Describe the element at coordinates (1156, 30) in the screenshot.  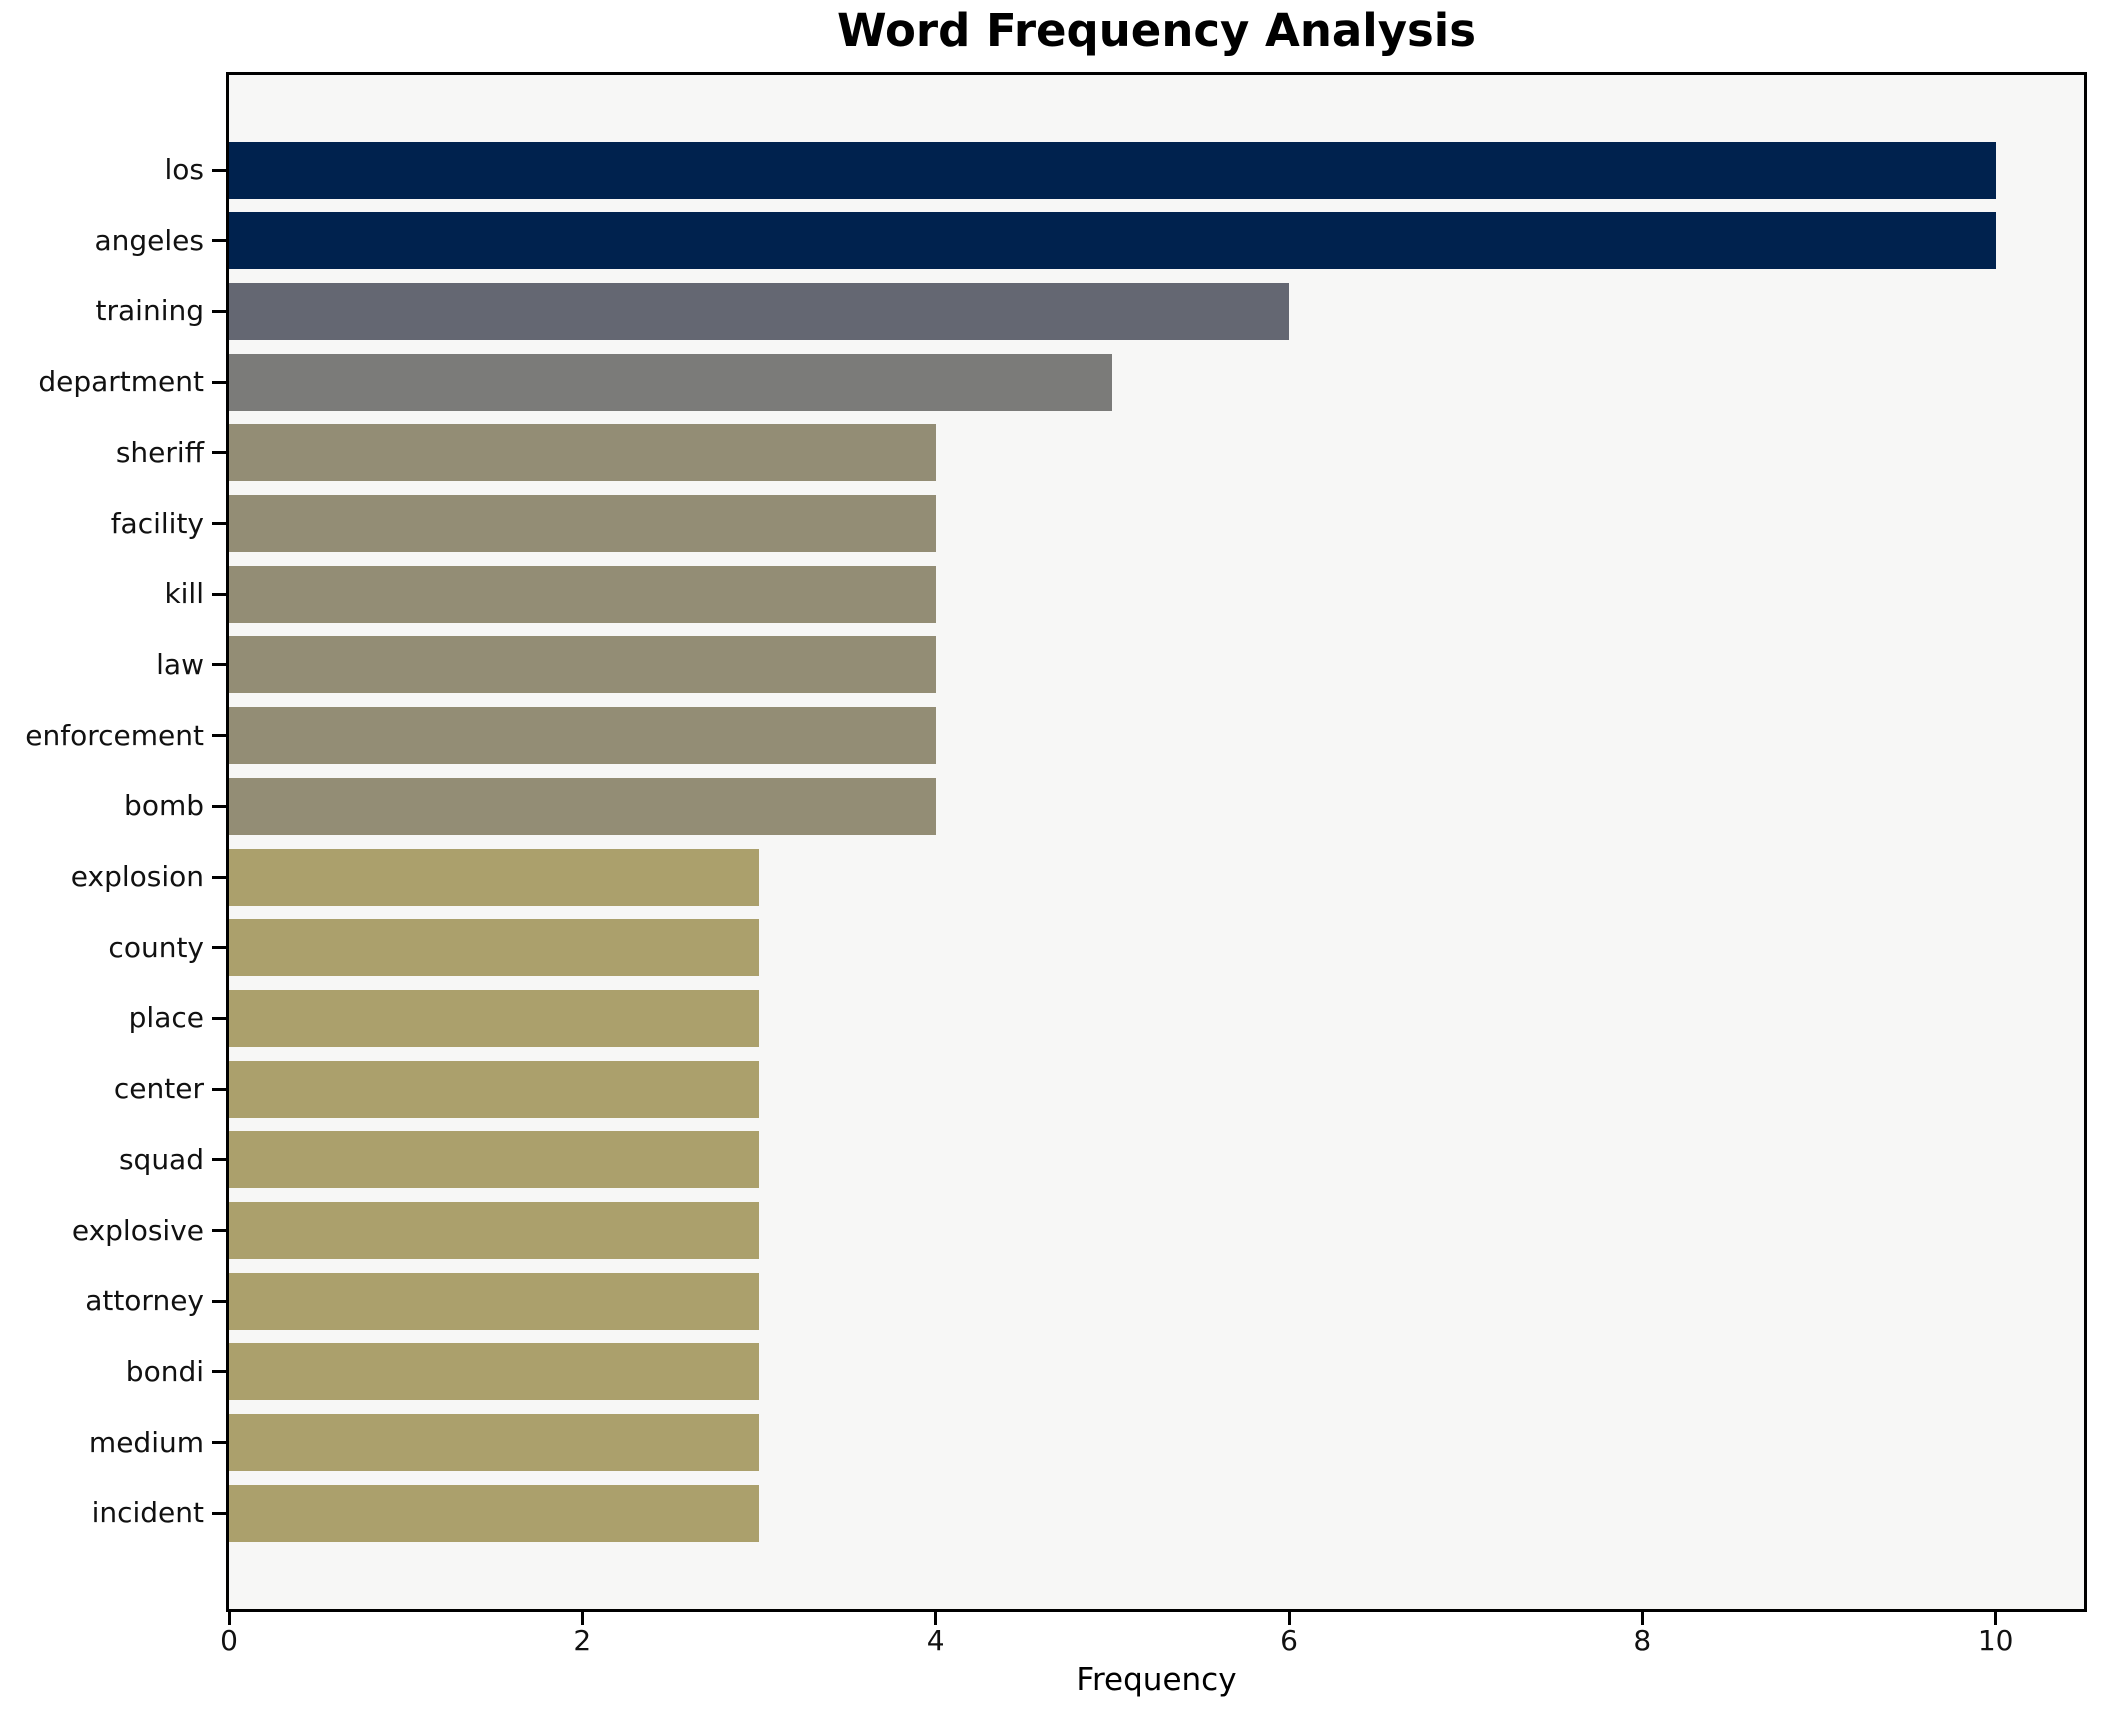
I see `chart-title: Word Frequency Analysis` at that location.